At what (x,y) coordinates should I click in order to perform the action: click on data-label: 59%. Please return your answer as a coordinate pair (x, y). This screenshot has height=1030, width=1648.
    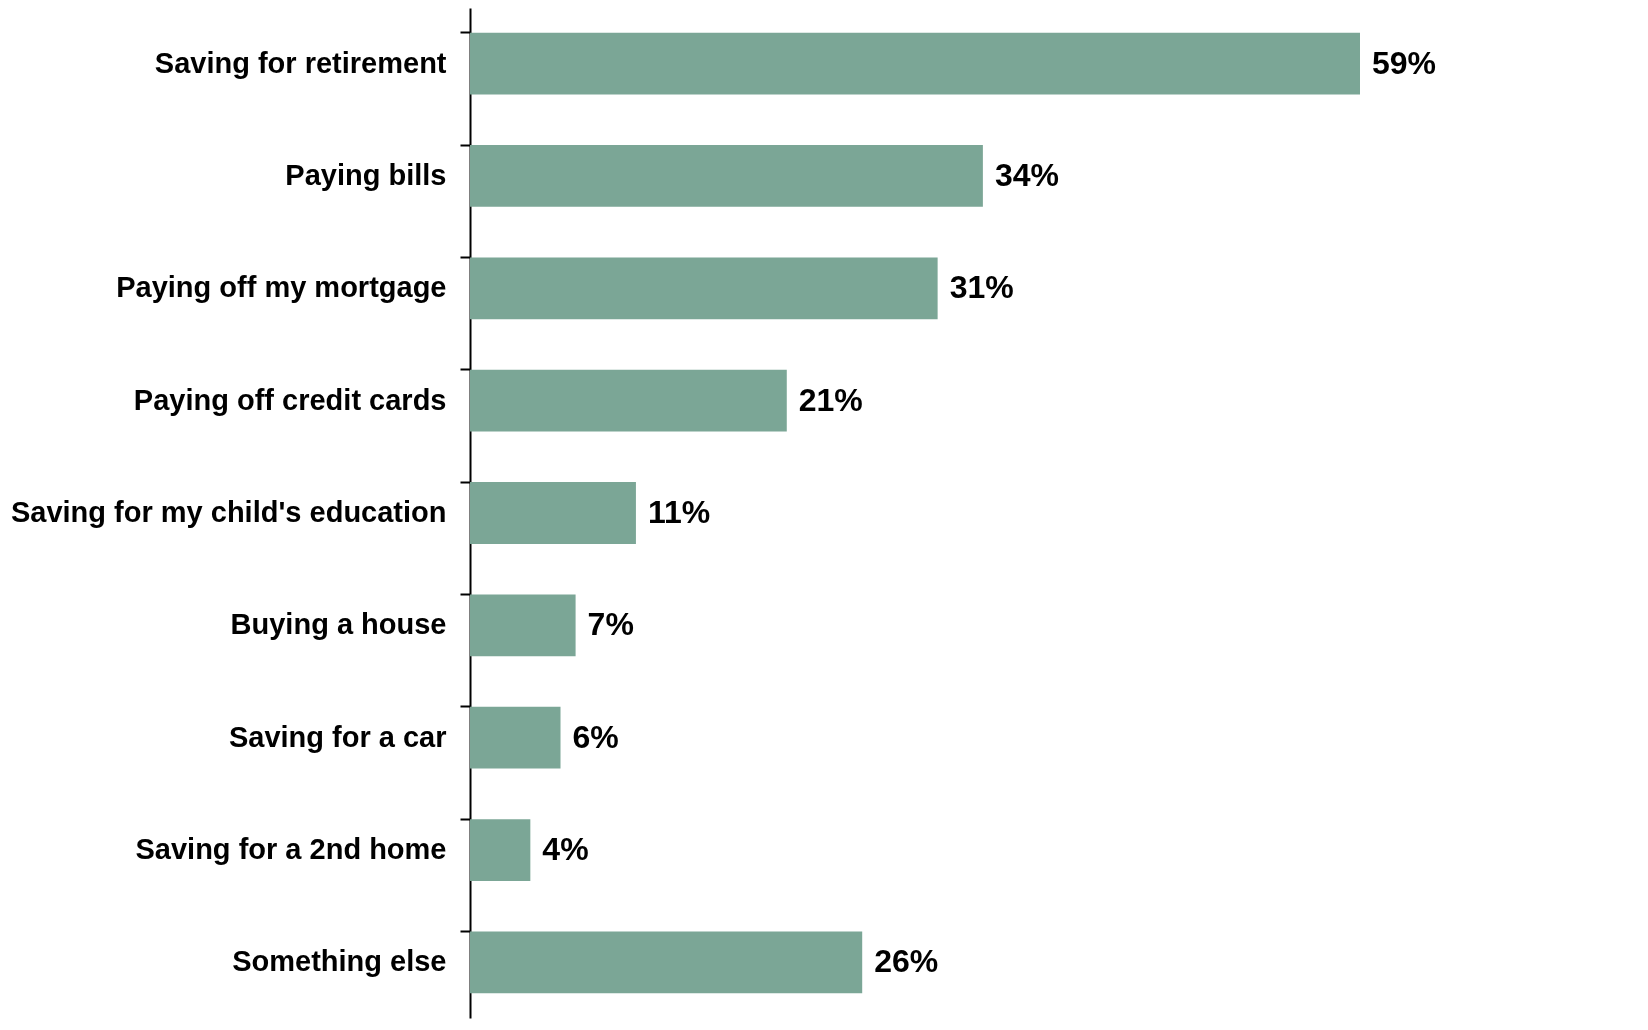
    Looking at the image, I should click on (1404, 62).